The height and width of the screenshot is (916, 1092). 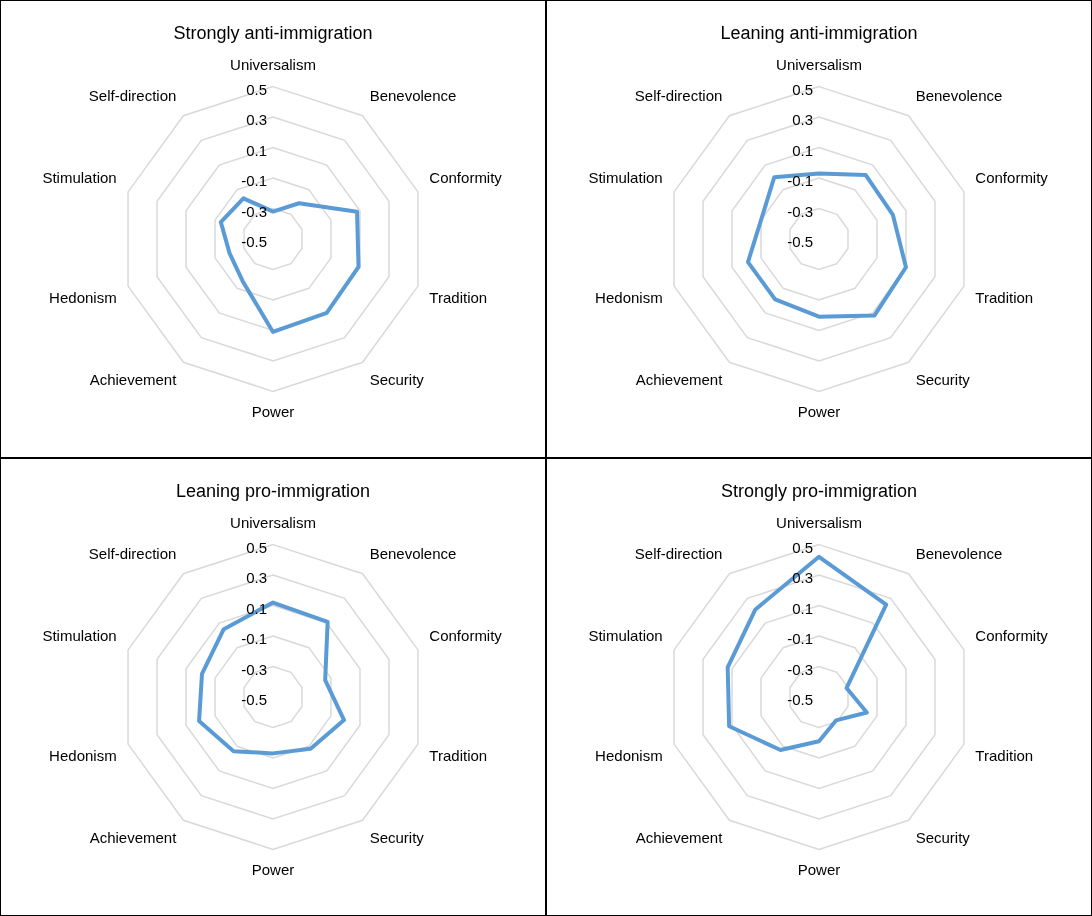 I want to click on chart-title: Strongly anti-immigration, so click(x=273, y=32).